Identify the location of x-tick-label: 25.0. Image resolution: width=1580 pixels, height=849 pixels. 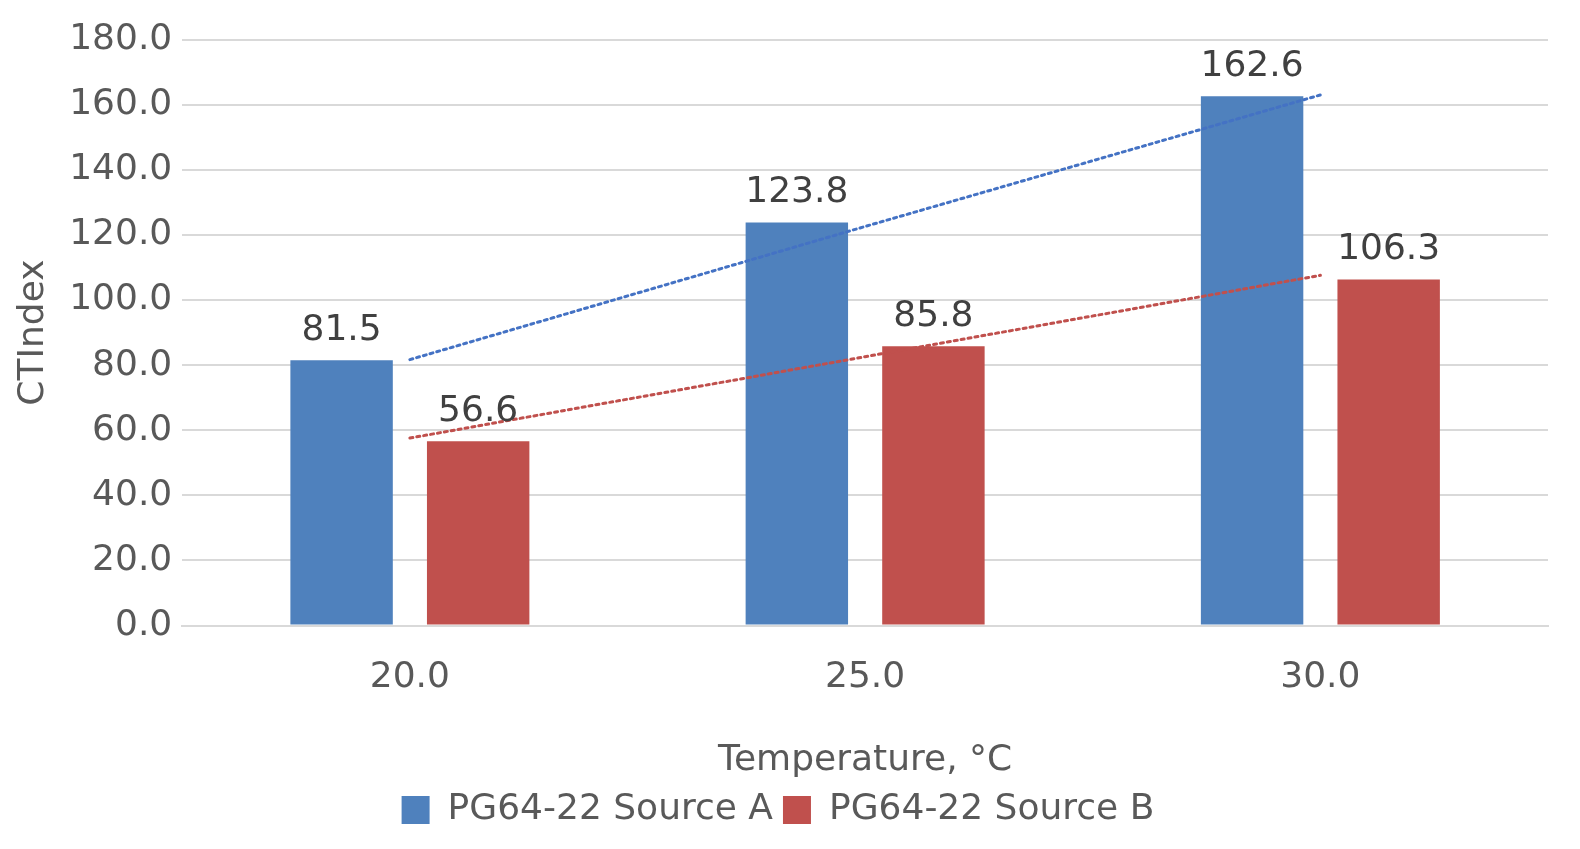
(865, 674).